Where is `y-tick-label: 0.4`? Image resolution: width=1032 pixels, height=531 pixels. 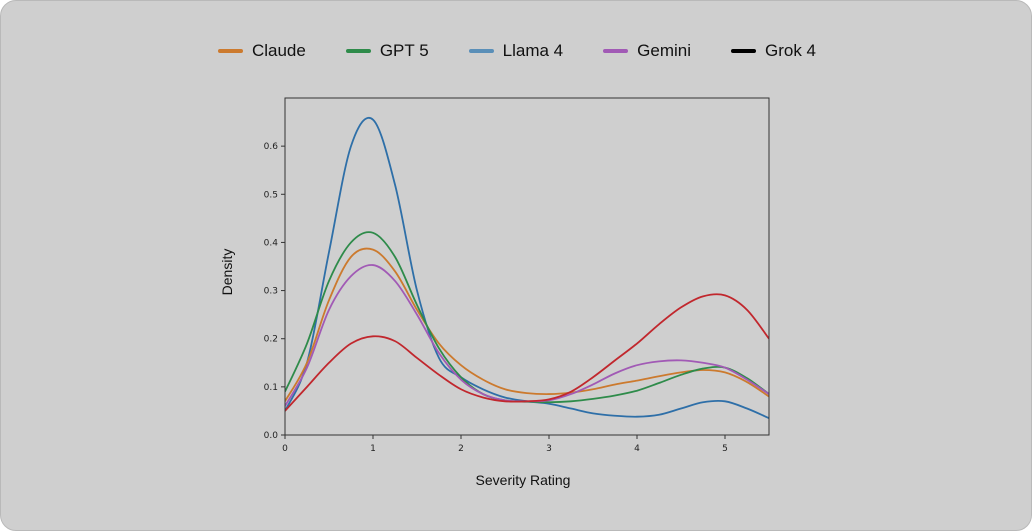
y-tick-label: 0.4 is located at coordinates (271, 243).